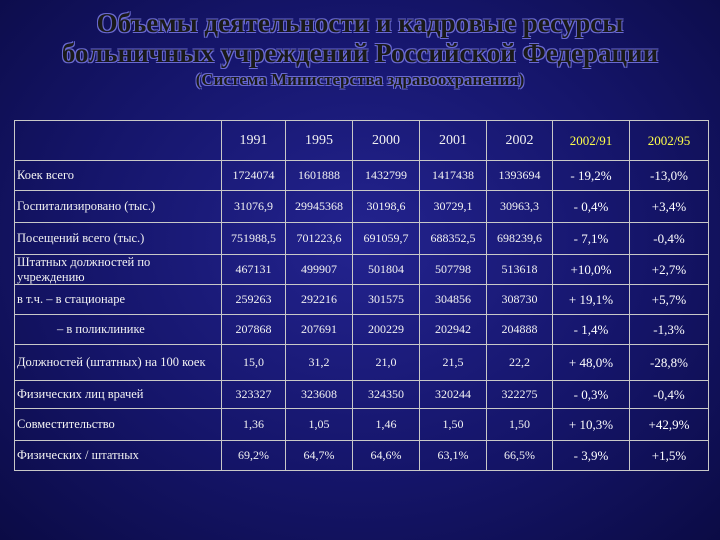 This screenshot has width=720, height=540. Describe the element at coordinates (118, 140) in the screenshot. I see `corner-cell` at that location.